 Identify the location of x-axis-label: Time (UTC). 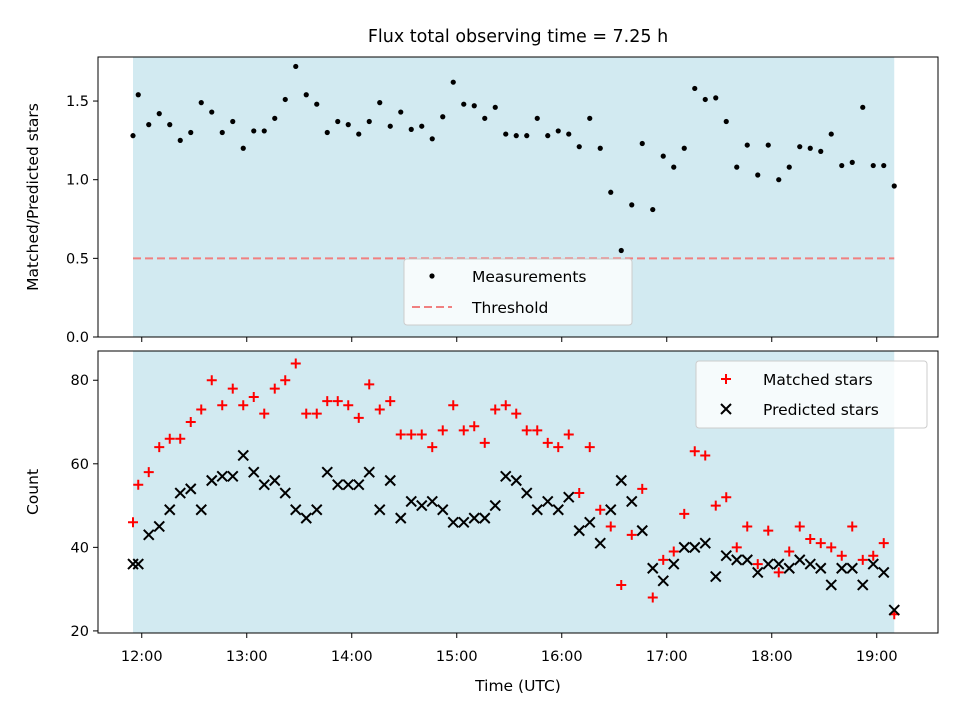
(517, 686).